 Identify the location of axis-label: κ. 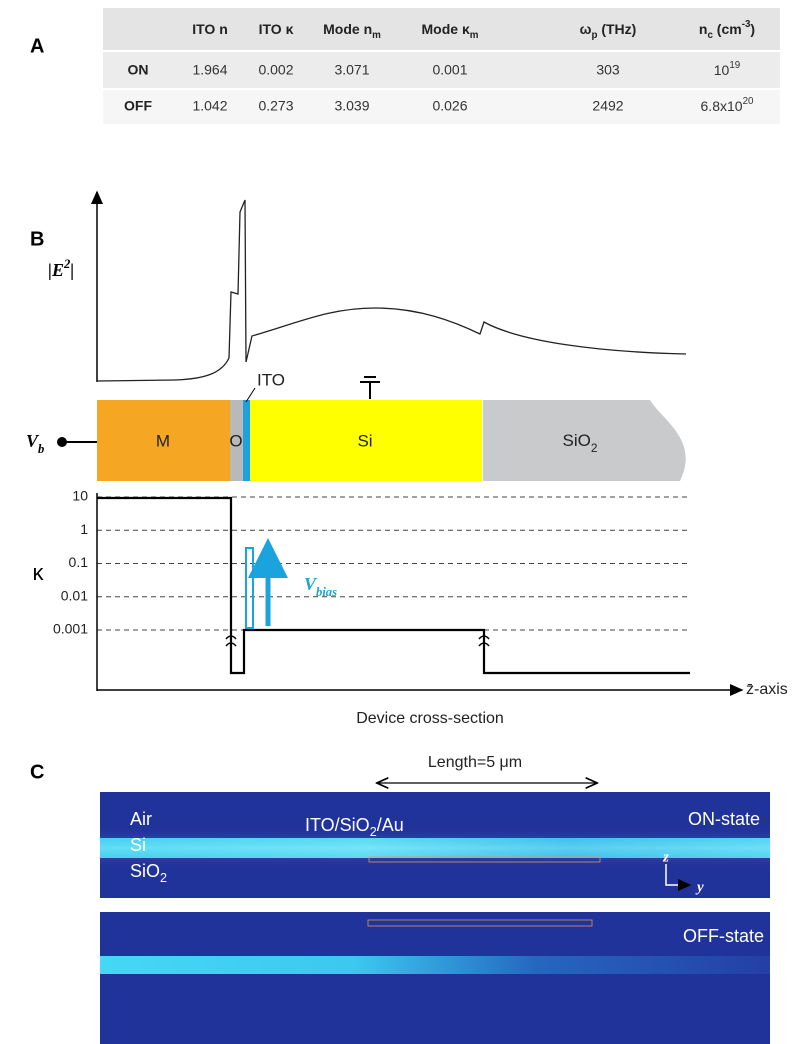
(39, 572).